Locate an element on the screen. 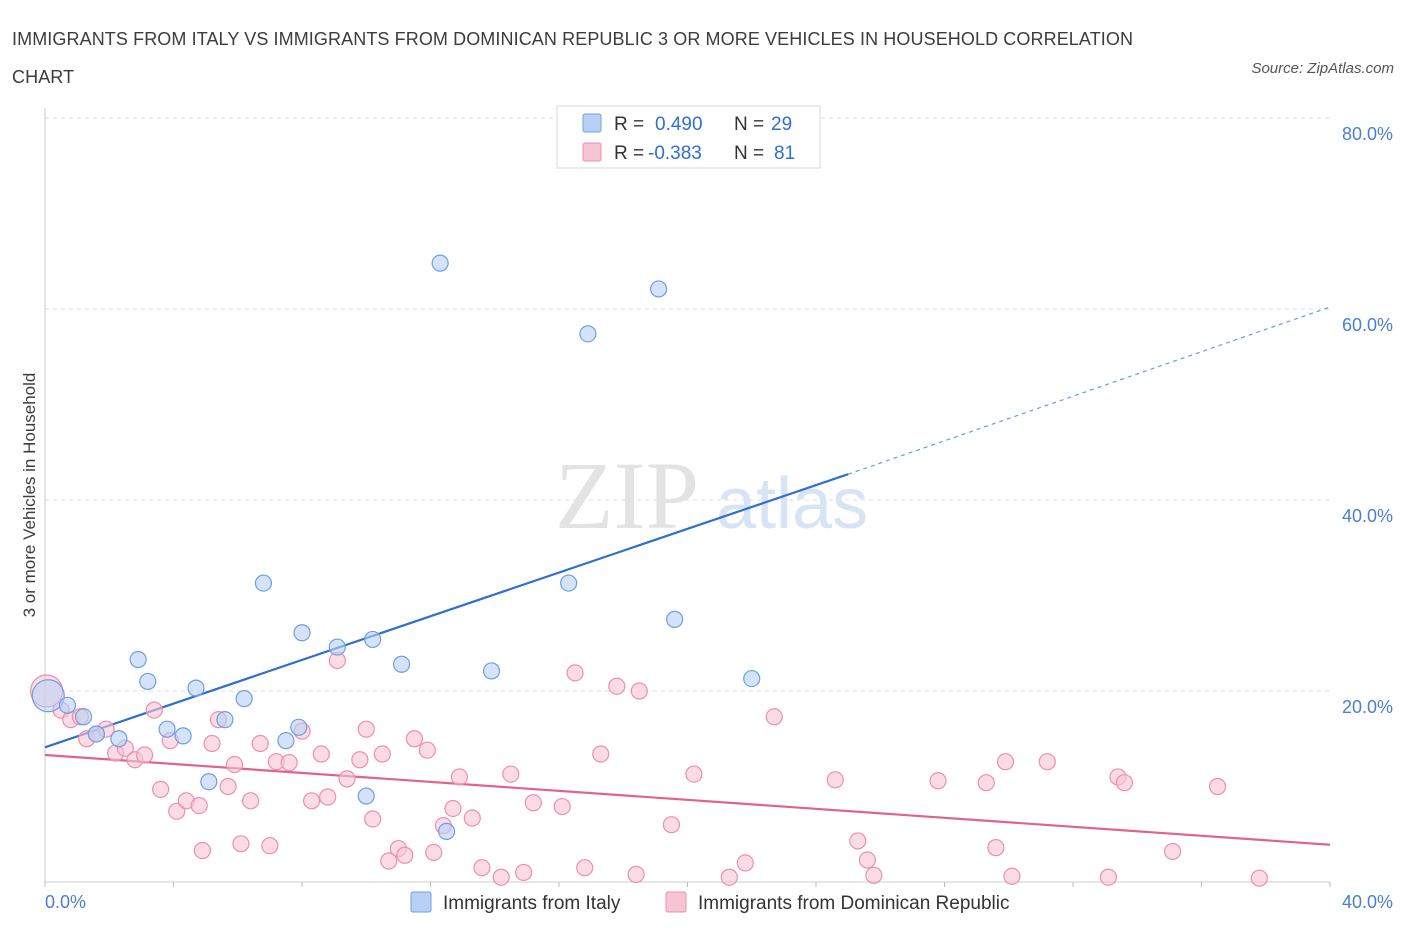  watermark-zip: ZIP is located at coordinates (627, 495).